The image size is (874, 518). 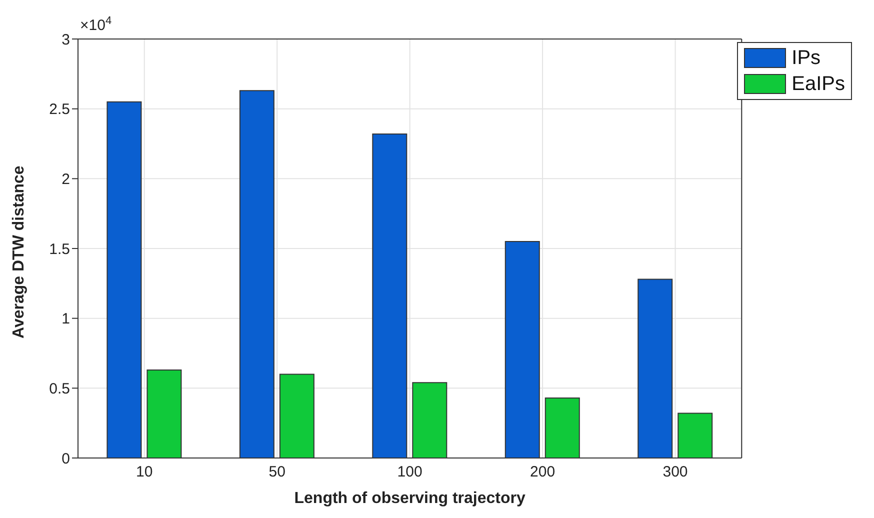 What do you see at coordinates (96, 24) in the screenshot?
I see `text: ×10$^{4}$` at bounding box center [96, 24].